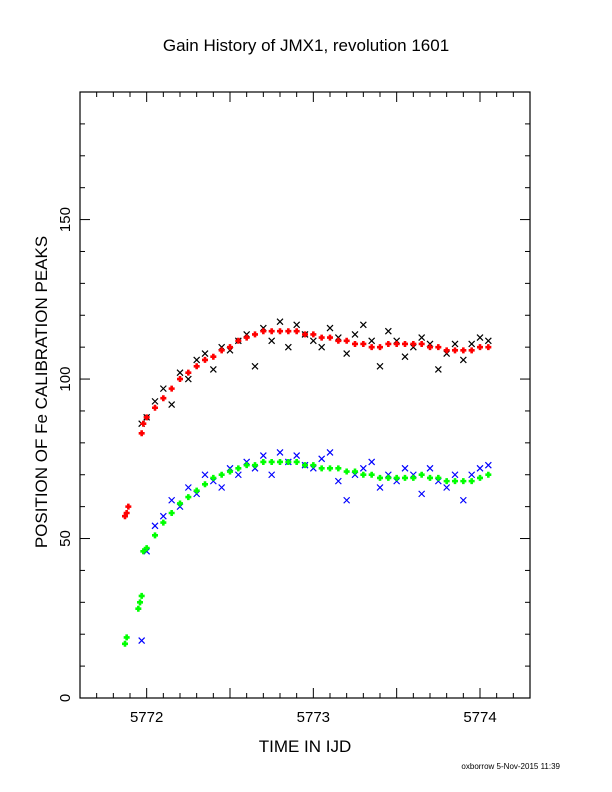 This screenshot has height=792, width=612. What do you see at coordinates (479, 717) in the screenshot?
I see `x-tick-label: 5774` at bounding box center [479, 717].